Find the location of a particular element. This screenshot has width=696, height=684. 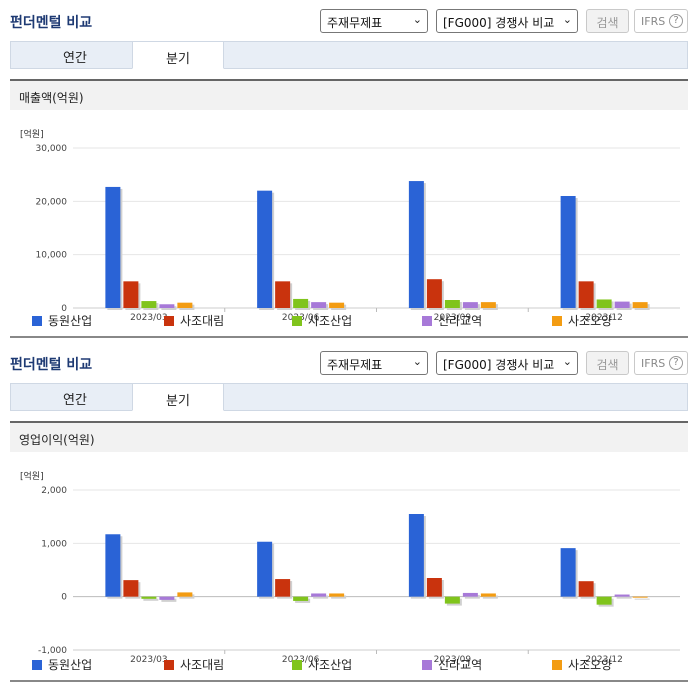

y-tick-label: 2,000 is located at coordinates (54, 491).